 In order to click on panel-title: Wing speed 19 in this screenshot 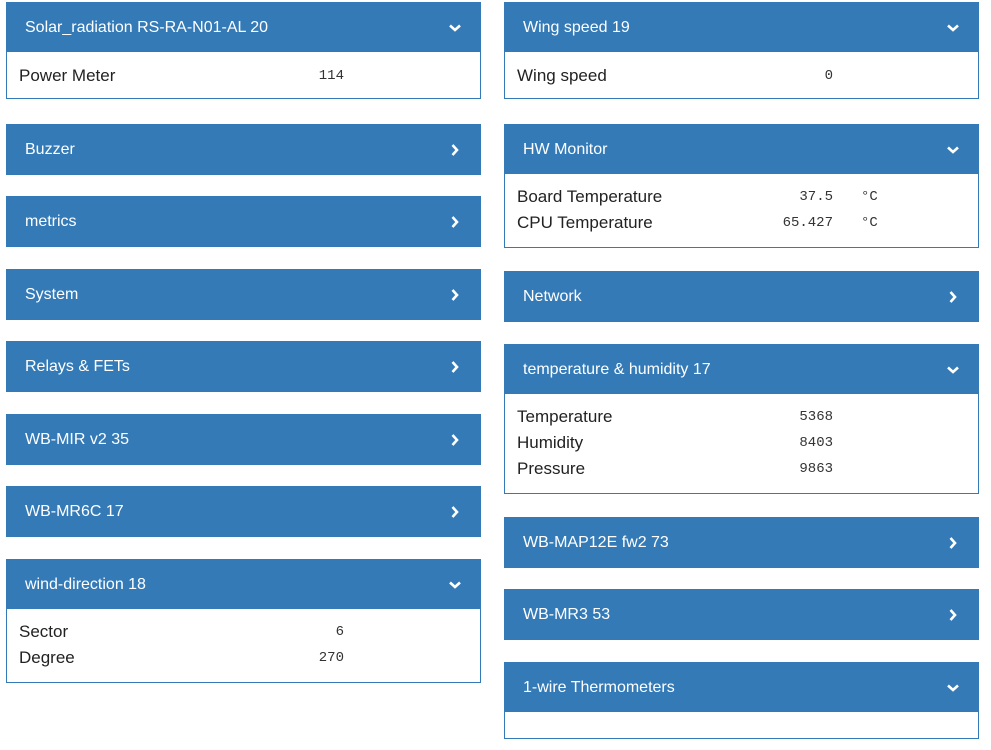, I will do `click(576, 27)`.